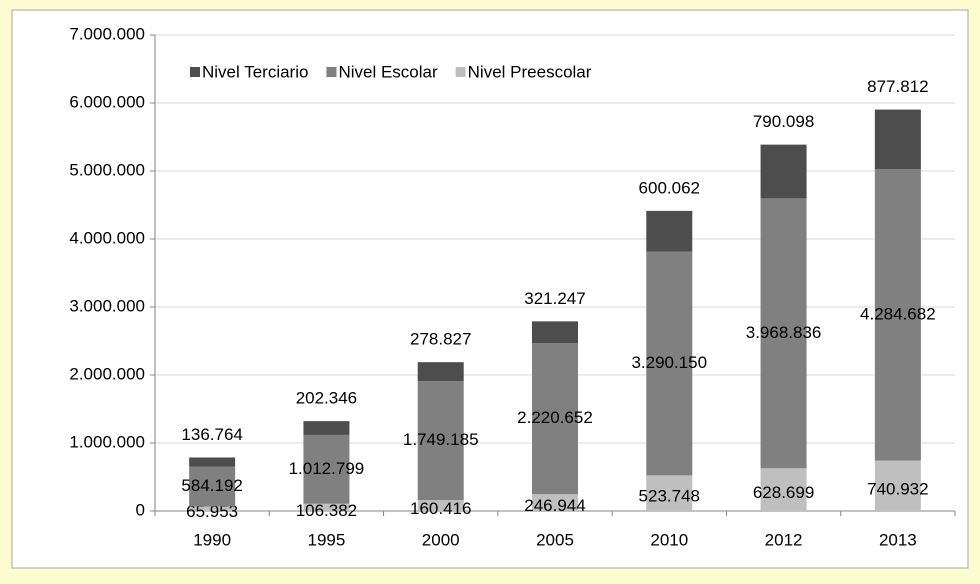 This screenshot has height=584, width=980. Describe the element at coordinates (211, 434) in the screenshot. I see `data-label: 136.764` at that location.